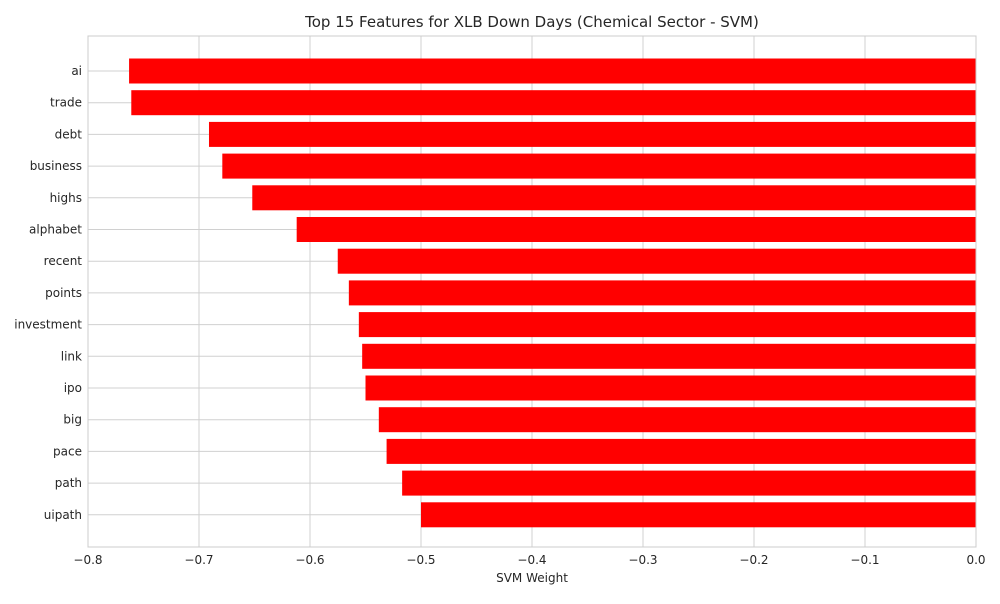 The width and height of the screenshot is (1000, 604). I want to click on y-tick-label: uipath, so click(63, 515).